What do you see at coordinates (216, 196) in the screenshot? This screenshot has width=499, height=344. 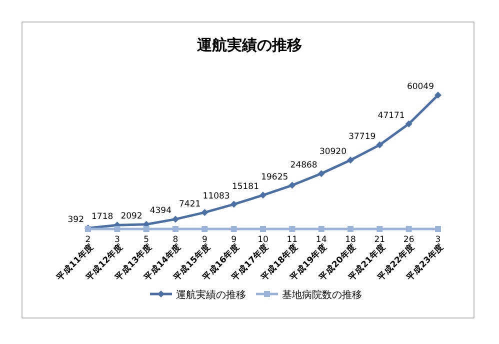 I see `data-label: 11083` at bounding box center [216, 196].